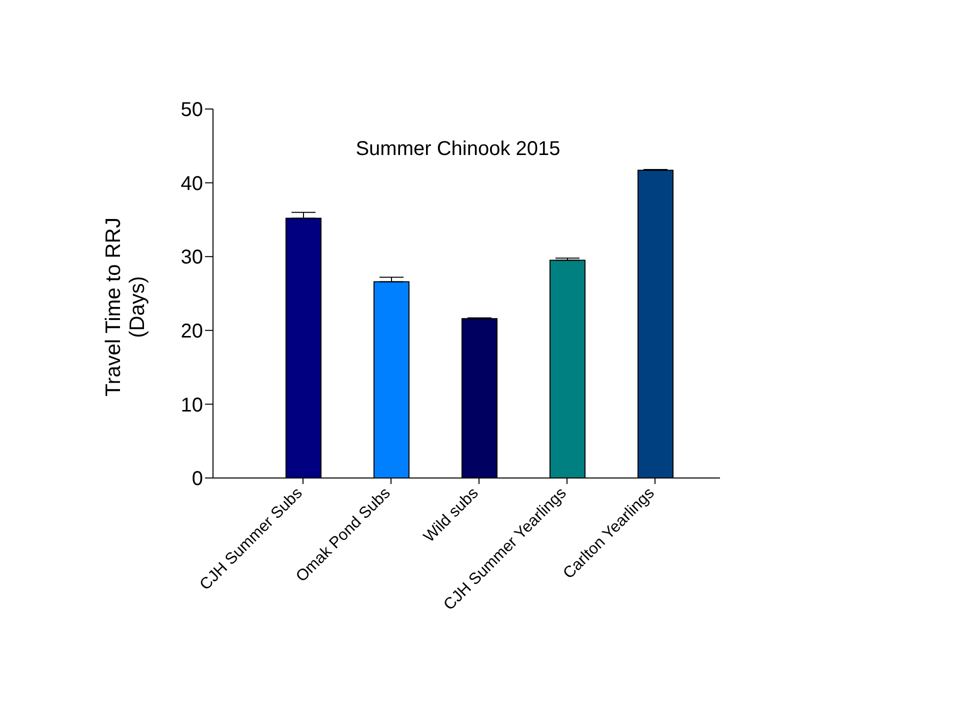  What do you see at coordinates (191, 183) in the screenshot?
I see `y-tick-label: 40` at bounding box center [191, 183].